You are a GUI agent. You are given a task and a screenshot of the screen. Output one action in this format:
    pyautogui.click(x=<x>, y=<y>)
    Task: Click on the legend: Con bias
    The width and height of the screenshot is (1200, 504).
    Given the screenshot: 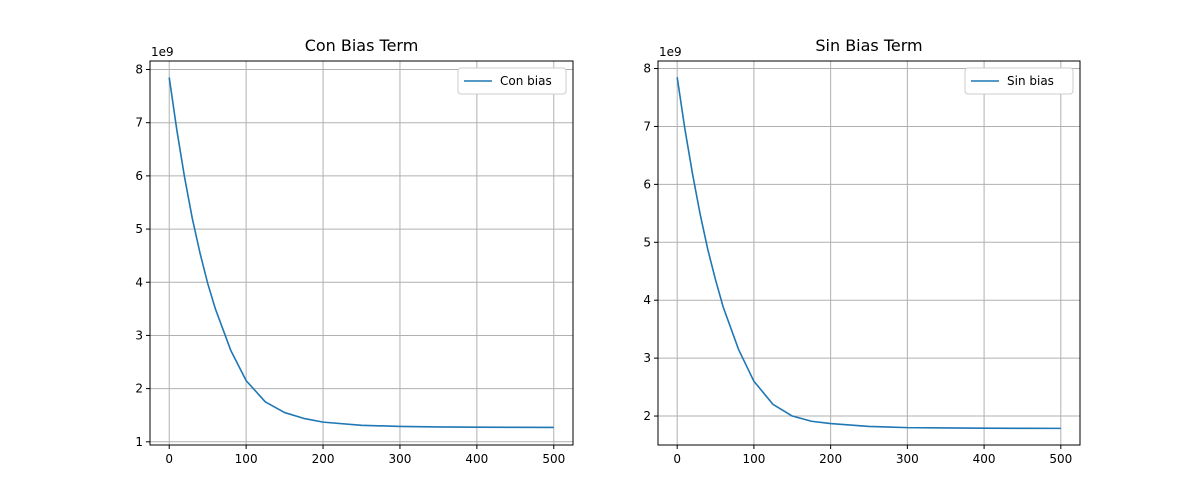 What is the action you would take?
    pyautogui.click(x=512, y=81)
    